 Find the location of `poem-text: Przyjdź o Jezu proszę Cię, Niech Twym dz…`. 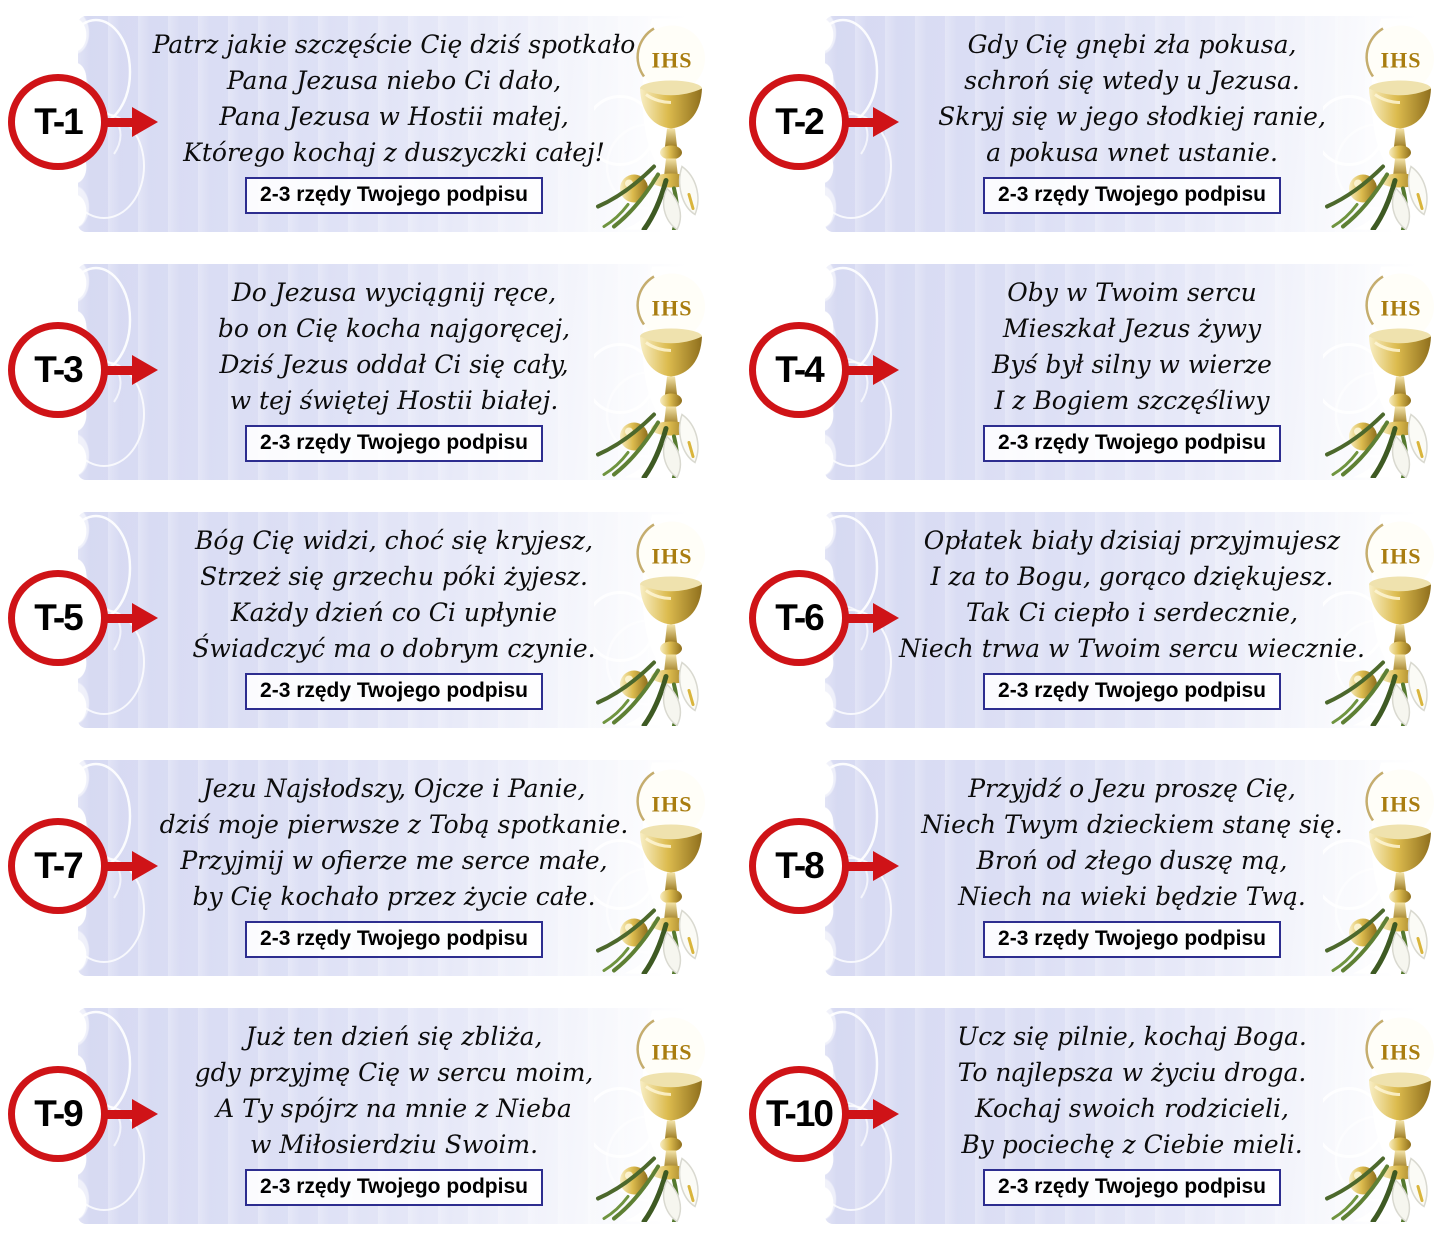

poem-text: Przyjdź o Jezu proszę Cię, Niech Twym dz… is located at coordinates (1132, 843).